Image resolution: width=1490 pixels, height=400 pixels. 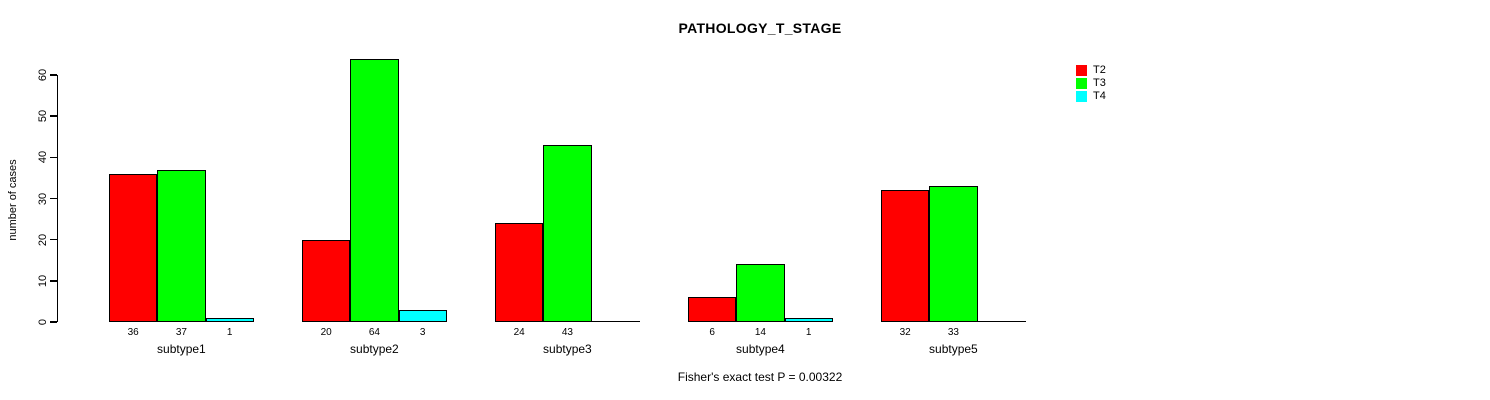 I want to click on bar-subtype1-T2, so click(x=133, y=247).